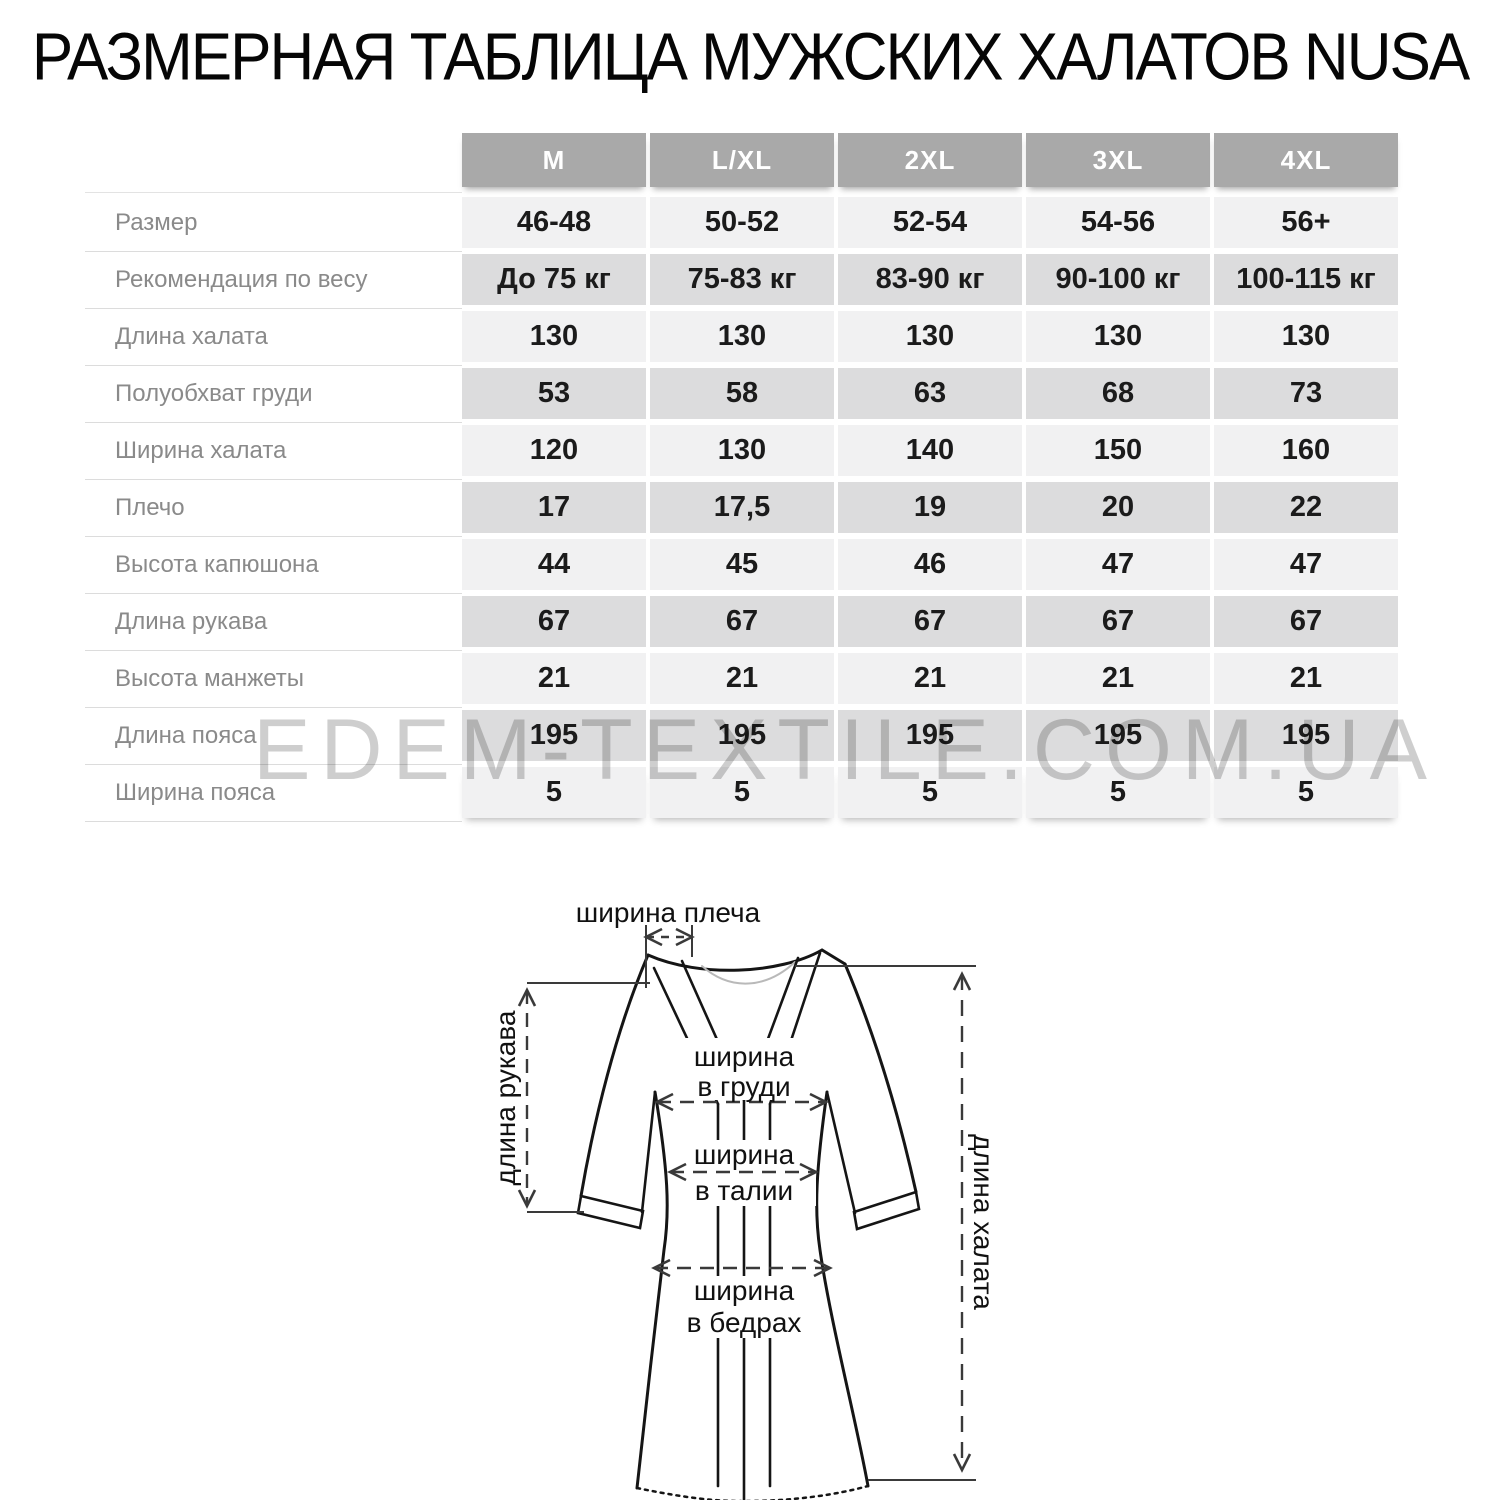 This screenshot has width=1500, height=1500. What do you see at coordinates (273, 623) in the screenshot?
I see `row-label: Длина рукава` at bounding box center [273, 623].